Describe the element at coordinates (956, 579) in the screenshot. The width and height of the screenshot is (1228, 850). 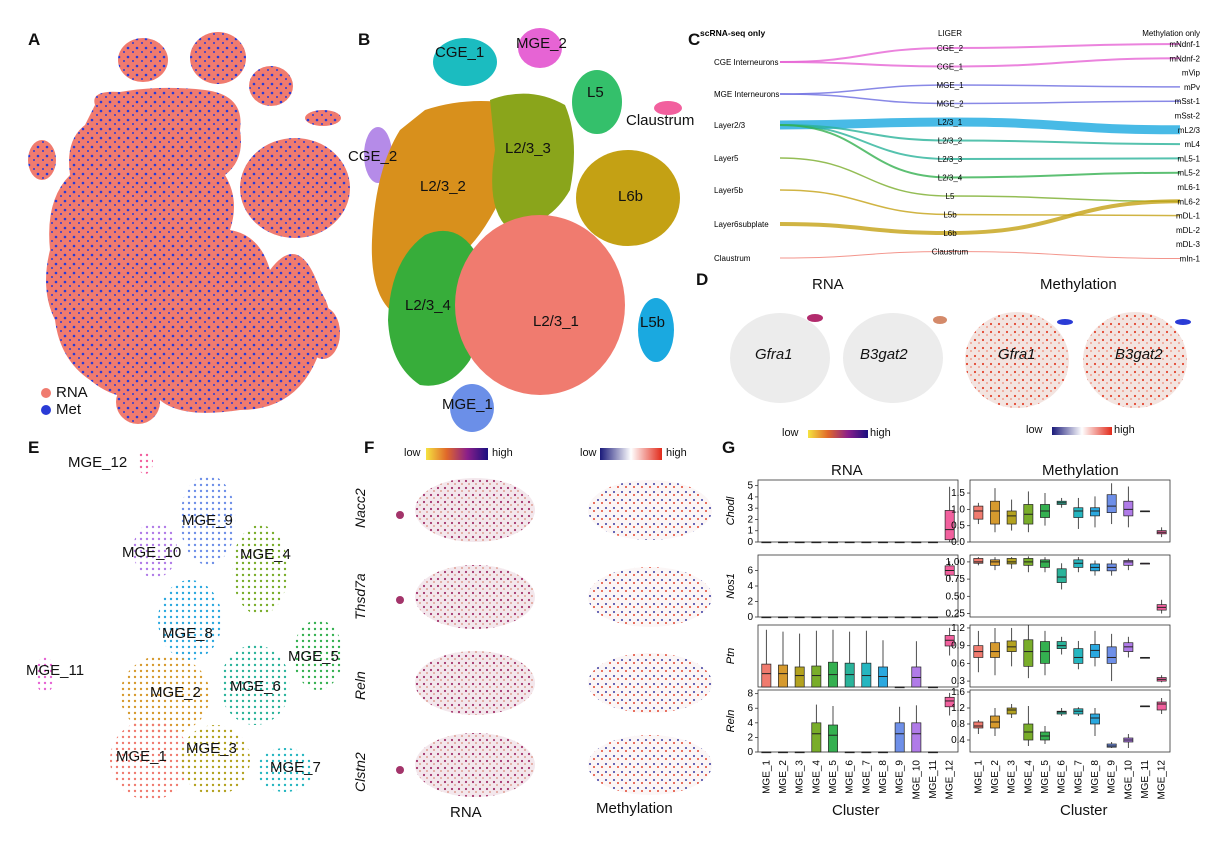
I see `g-ytick-label: 0.75` at that location.